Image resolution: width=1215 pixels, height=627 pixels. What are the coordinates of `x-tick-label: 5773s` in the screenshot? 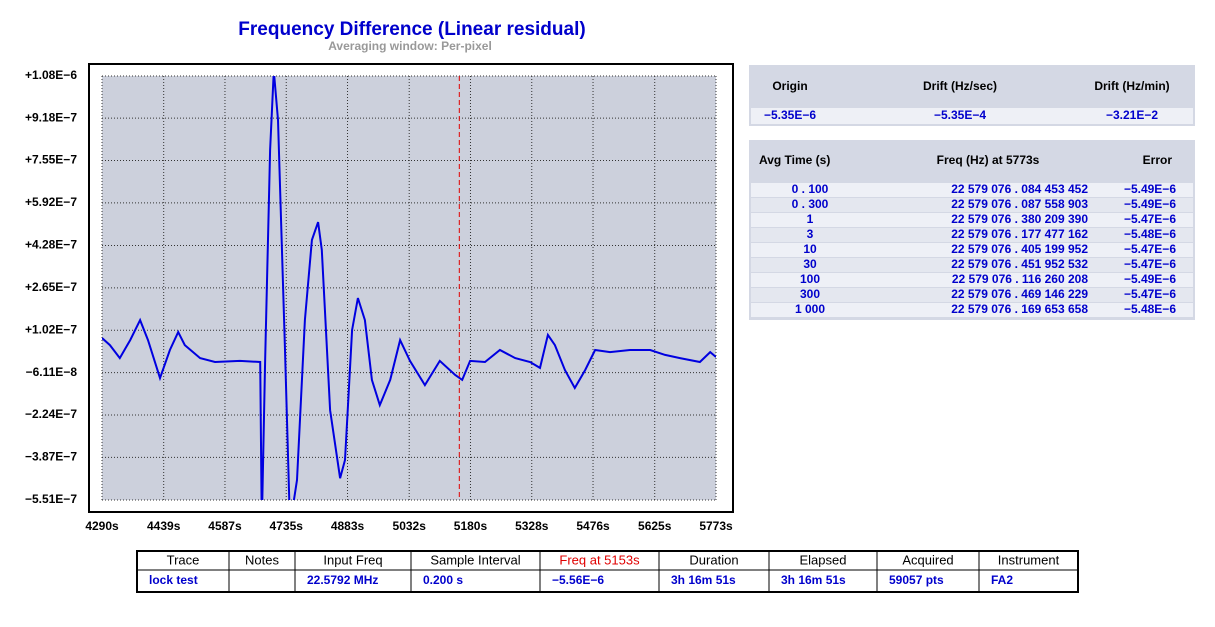 It's located at (716, 526).